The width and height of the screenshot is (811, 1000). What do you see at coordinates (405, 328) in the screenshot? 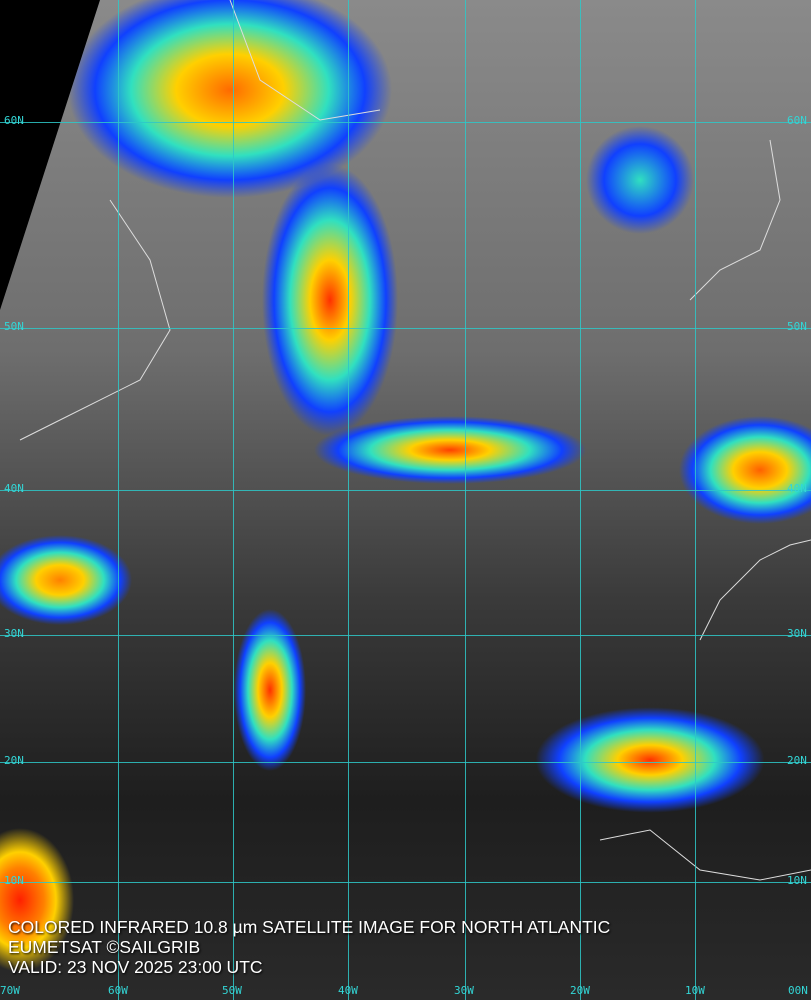
I see `parallel-50n` at bounding box center [405, 328].